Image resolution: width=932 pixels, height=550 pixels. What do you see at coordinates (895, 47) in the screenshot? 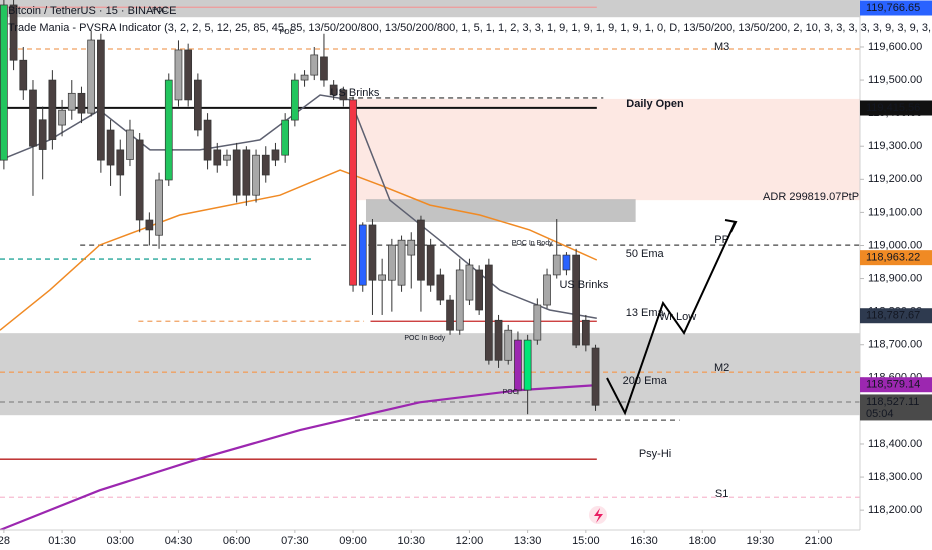
I see `y-tick-label: 119,600.00` at bounding box center [895, 47].